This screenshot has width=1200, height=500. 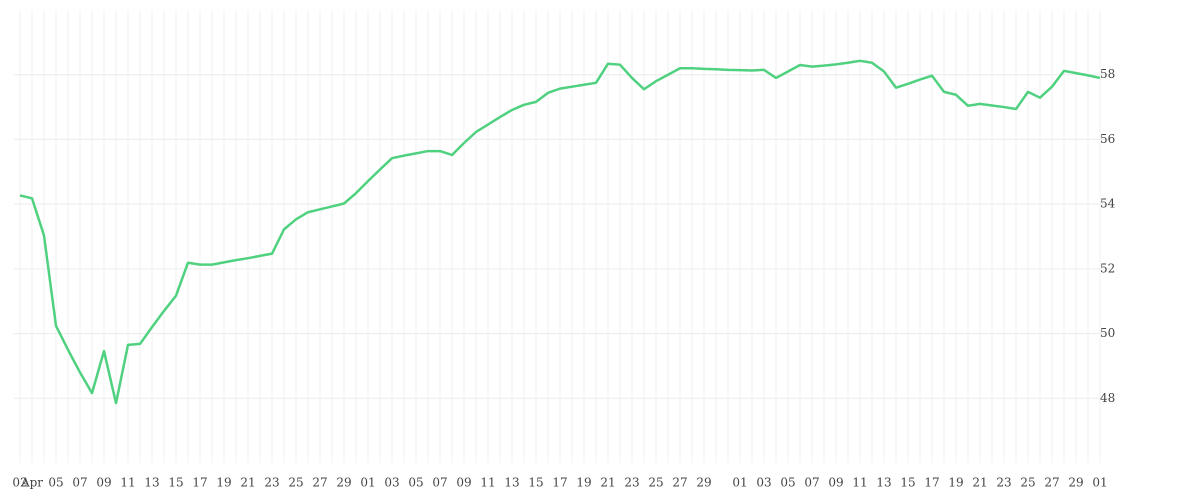 I want to click on y-tick-label: 58, so click(x=1107, y=74).